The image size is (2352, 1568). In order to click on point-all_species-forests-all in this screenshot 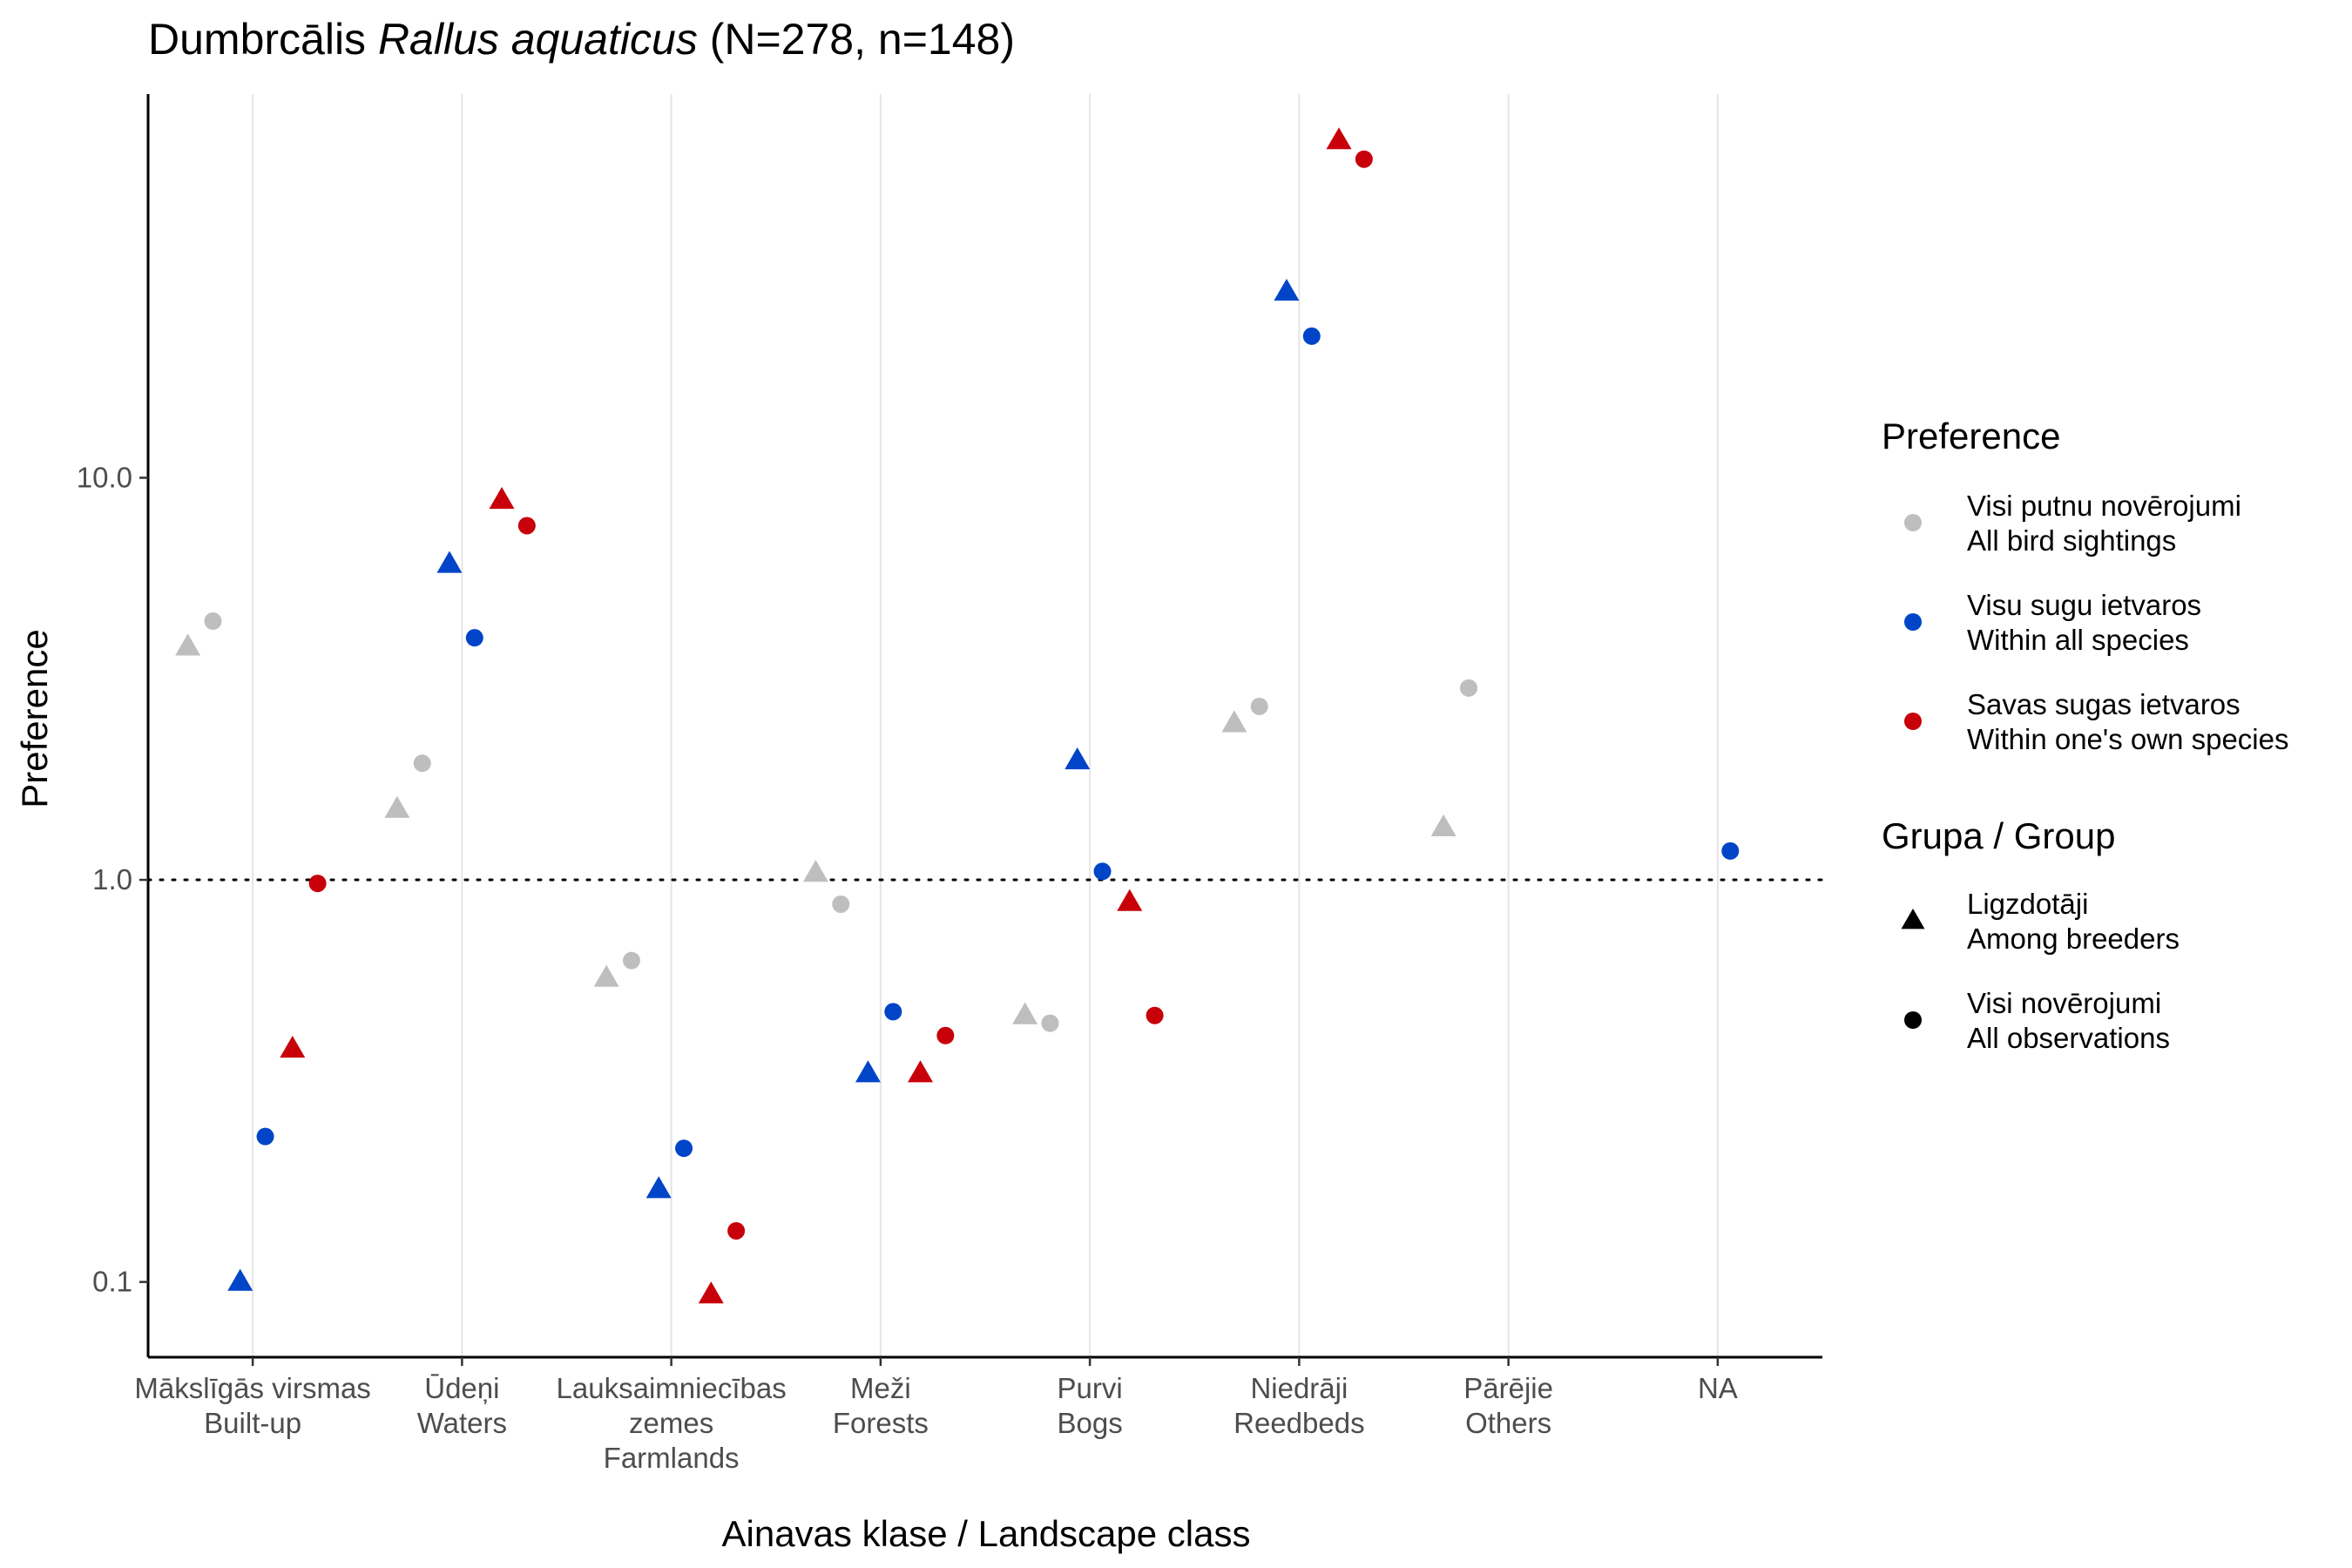, I will do `click(893, 1012)`.